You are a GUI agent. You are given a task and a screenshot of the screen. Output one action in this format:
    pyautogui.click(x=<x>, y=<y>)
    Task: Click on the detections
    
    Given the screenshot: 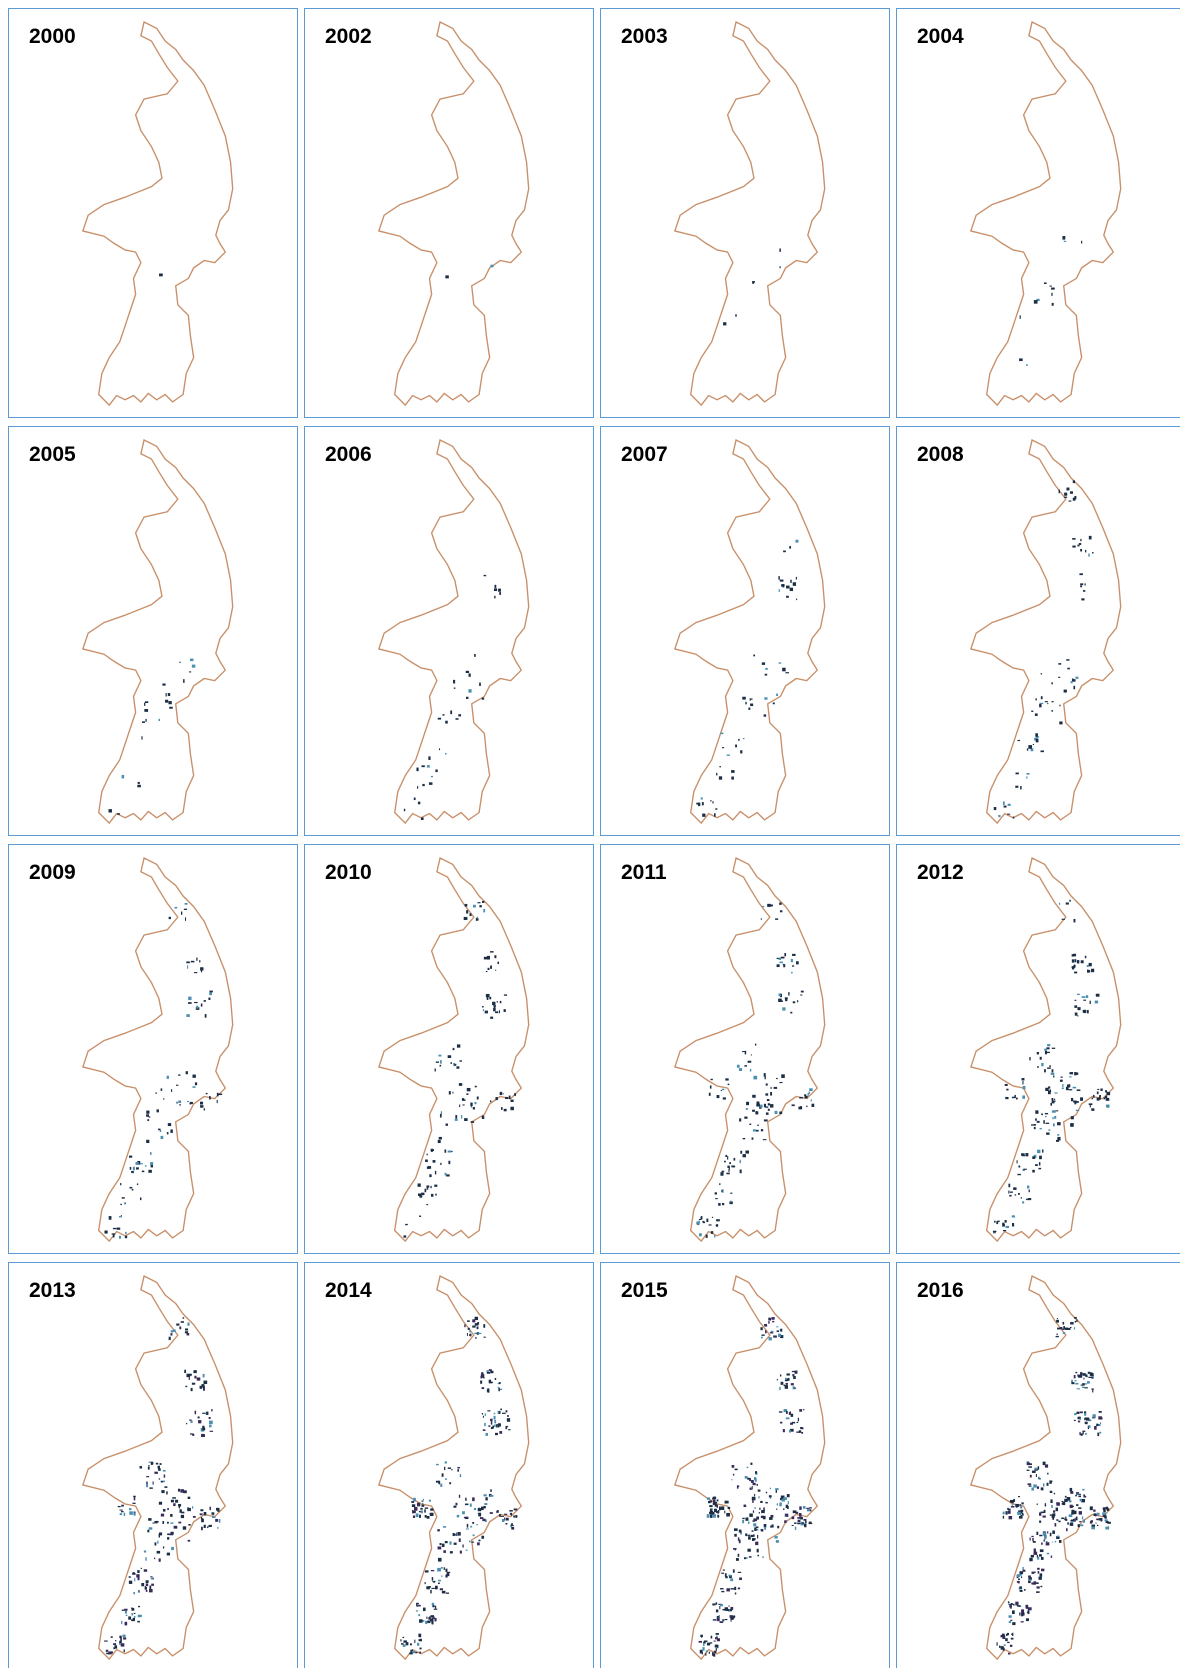 What is the action you would take?
    pyautogui.click(x=452, y=697)
    